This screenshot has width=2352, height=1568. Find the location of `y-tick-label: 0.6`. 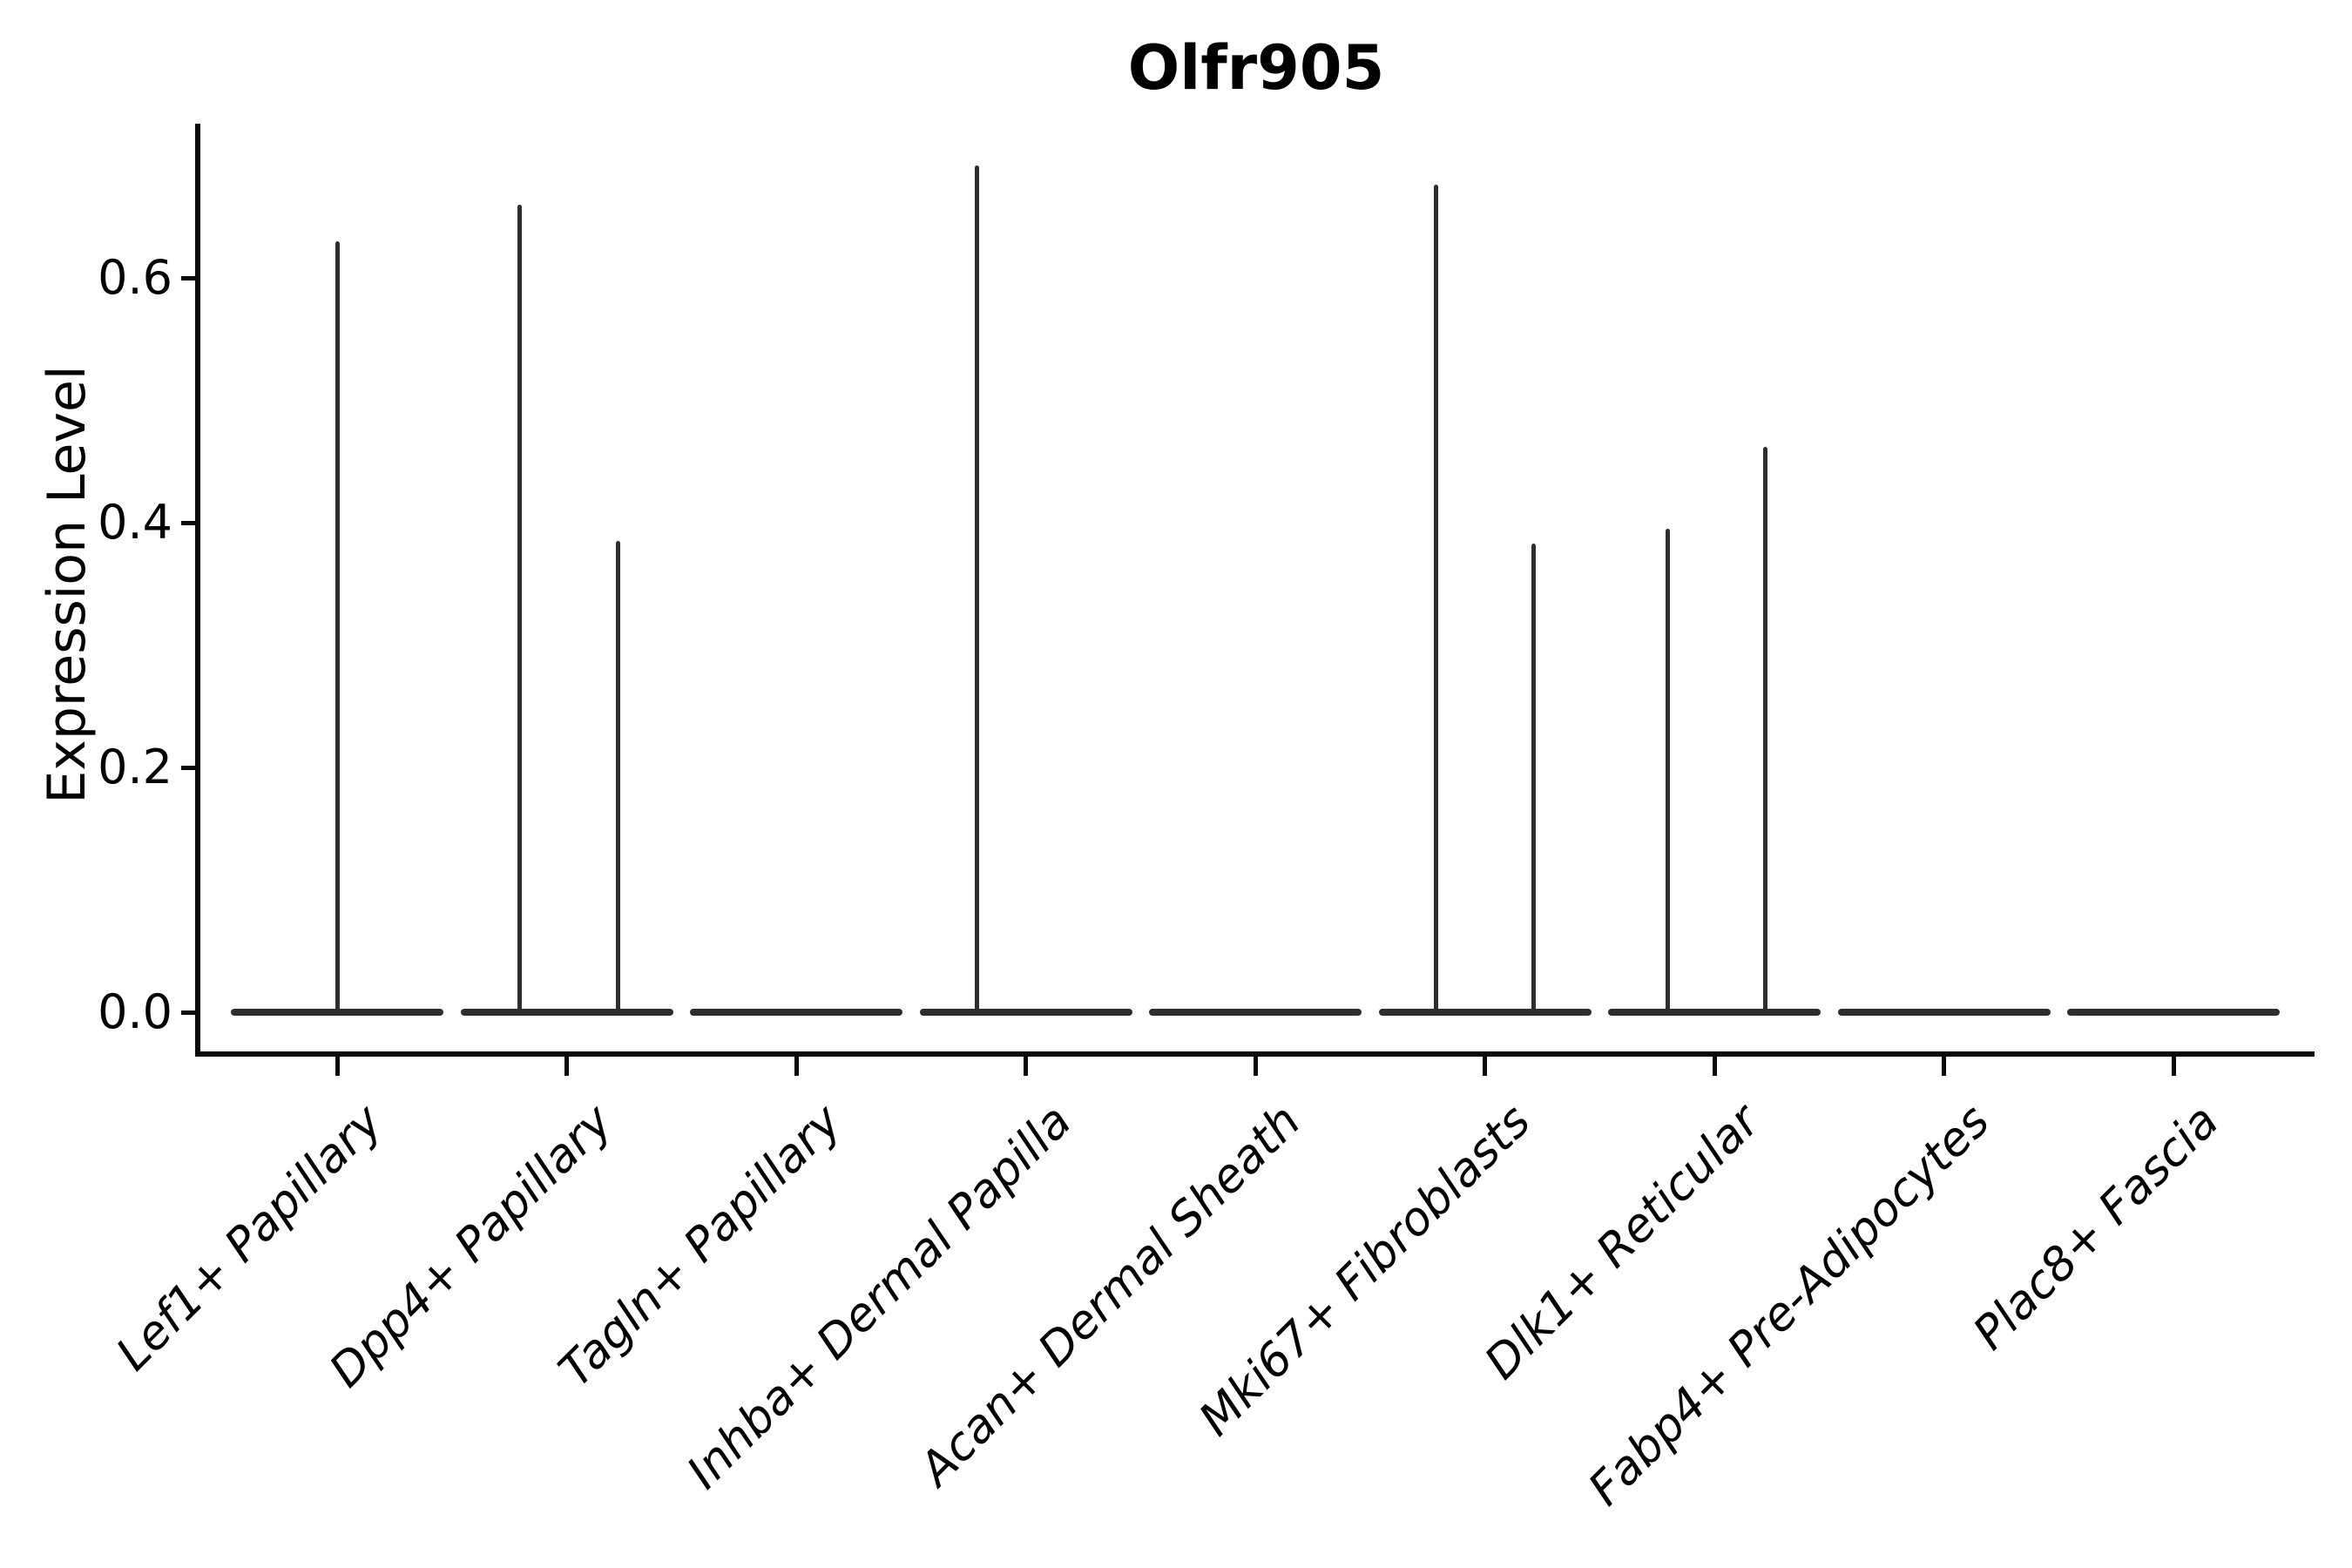

y-tick-label: 0.6 is located at coordinates (135, 277).